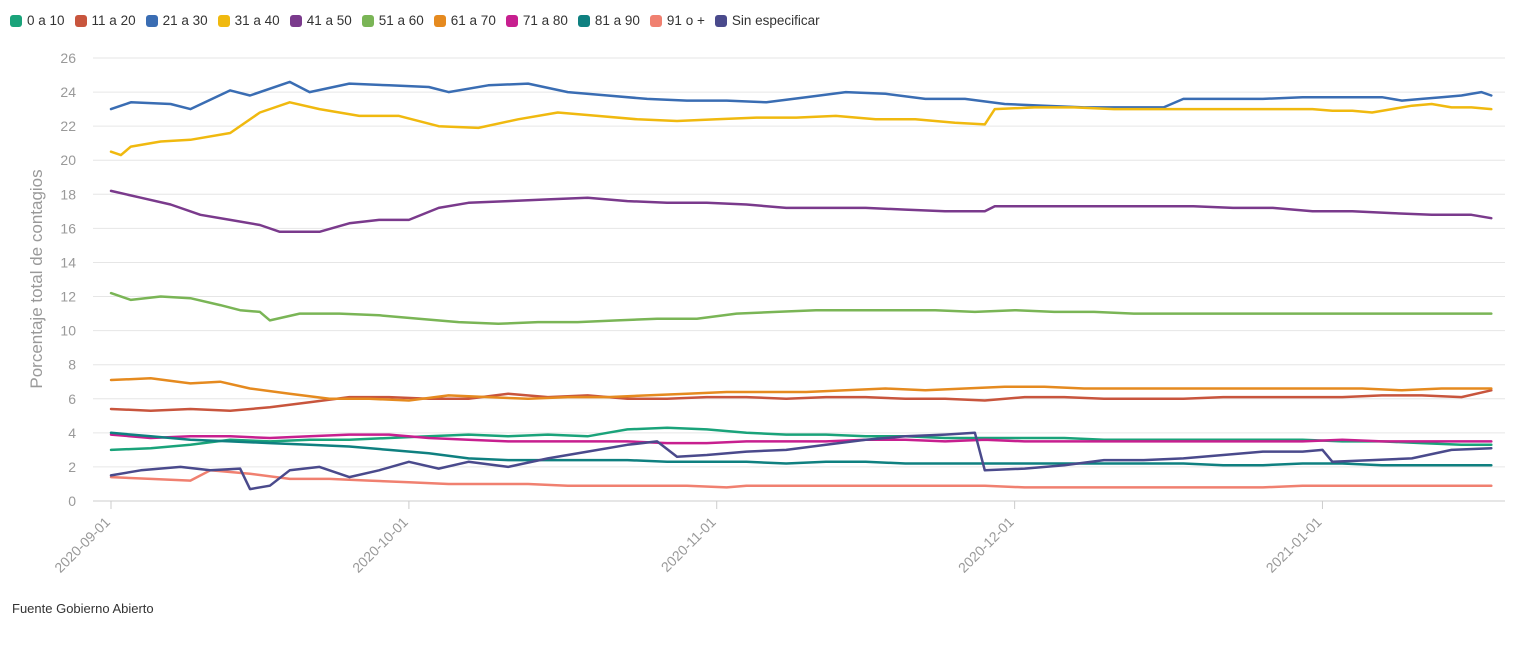  Describe the element at coordinates (688, 544) in the screenshot. I see `x-tick-label: 2020-11-01` at that location.